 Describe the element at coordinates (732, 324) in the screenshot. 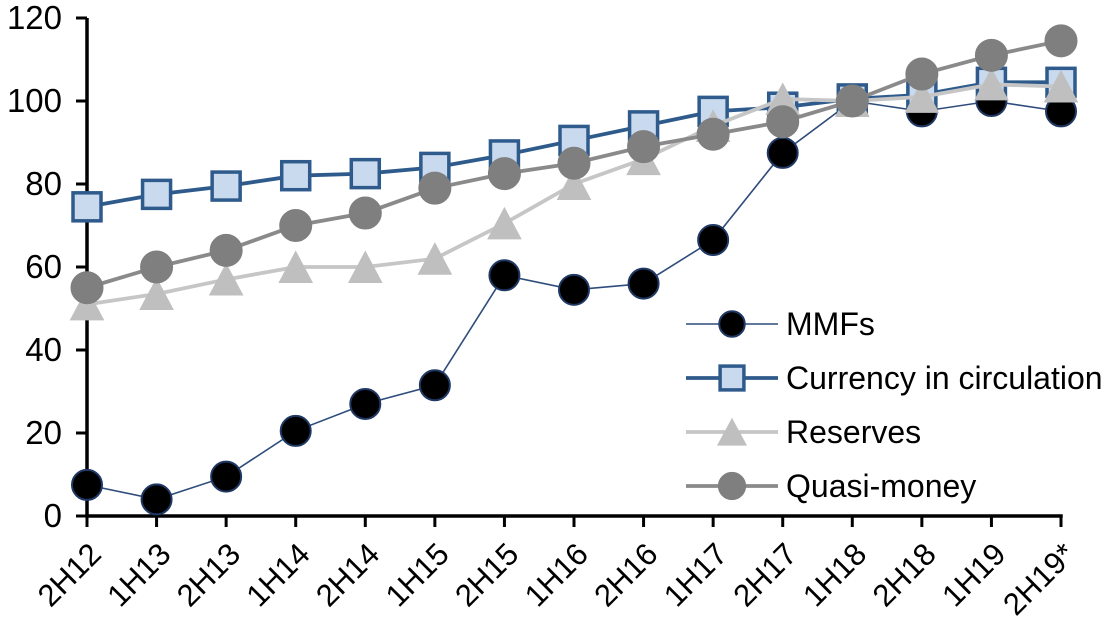

I see `circle-marker-legend-mmfs` at that location.